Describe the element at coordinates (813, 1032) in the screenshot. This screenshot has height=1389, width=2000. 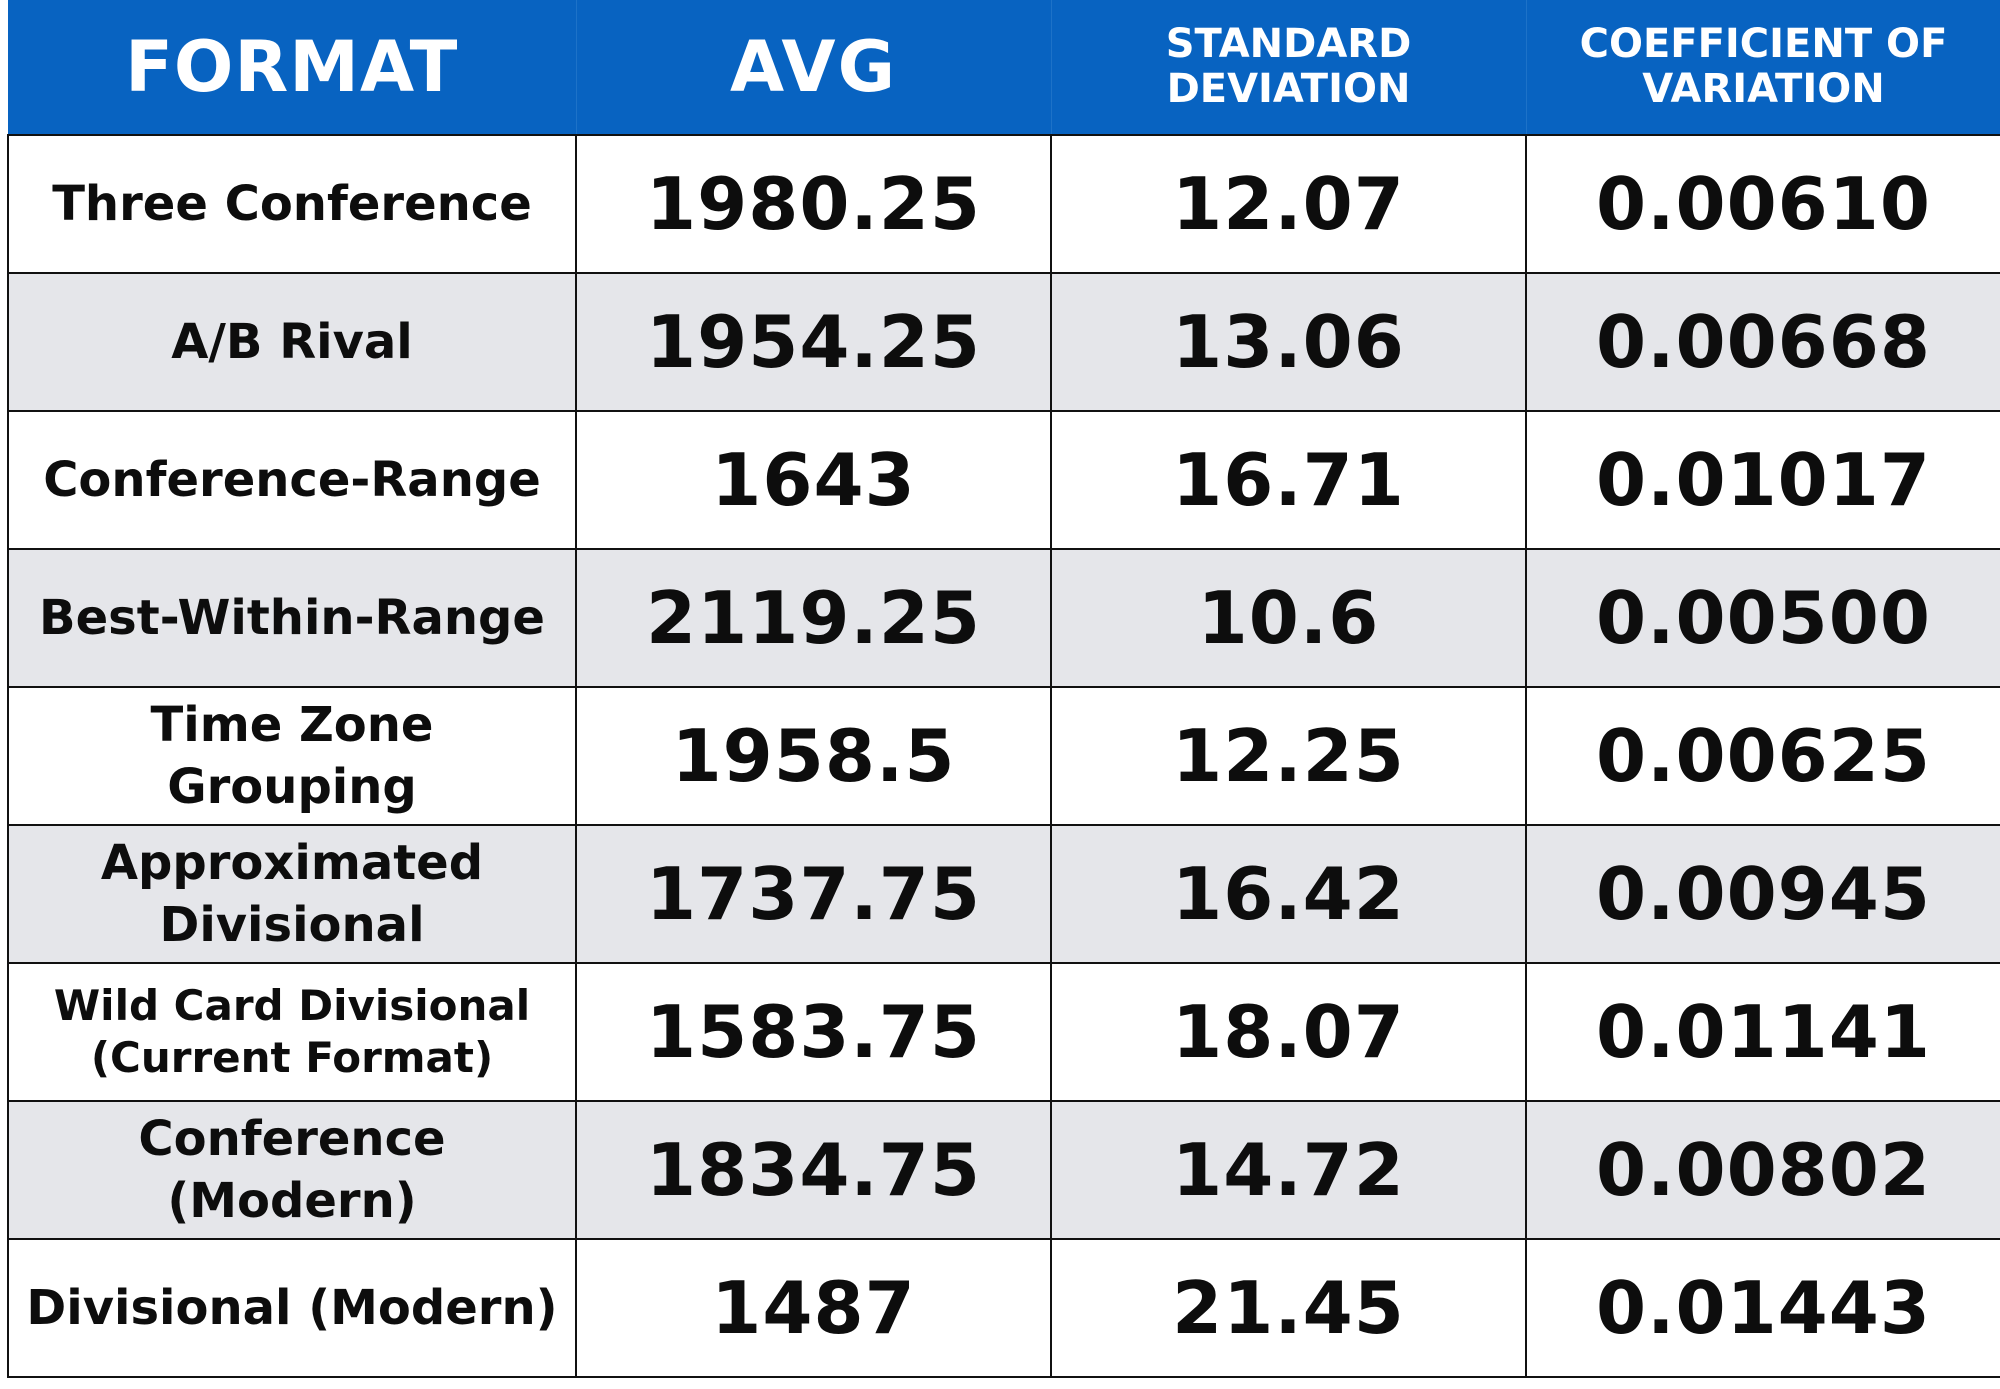
I see `avg-cell: 1583.75` at that location.